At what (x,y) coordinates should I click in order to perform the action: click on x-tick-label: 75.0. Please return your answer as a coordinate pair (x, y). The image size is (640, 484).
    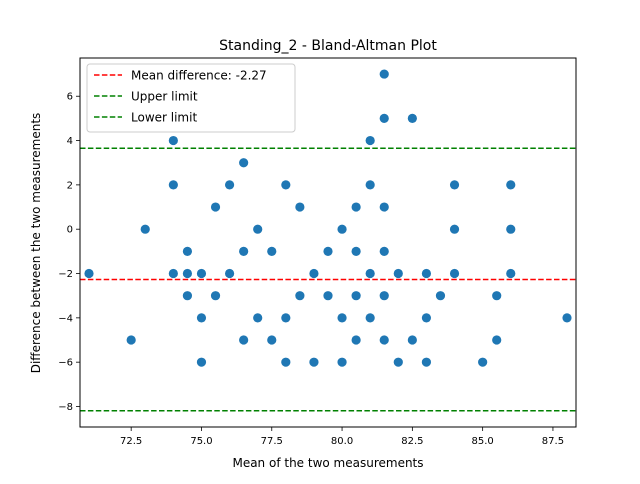
    Looking at the image, I should click on (201, 441).